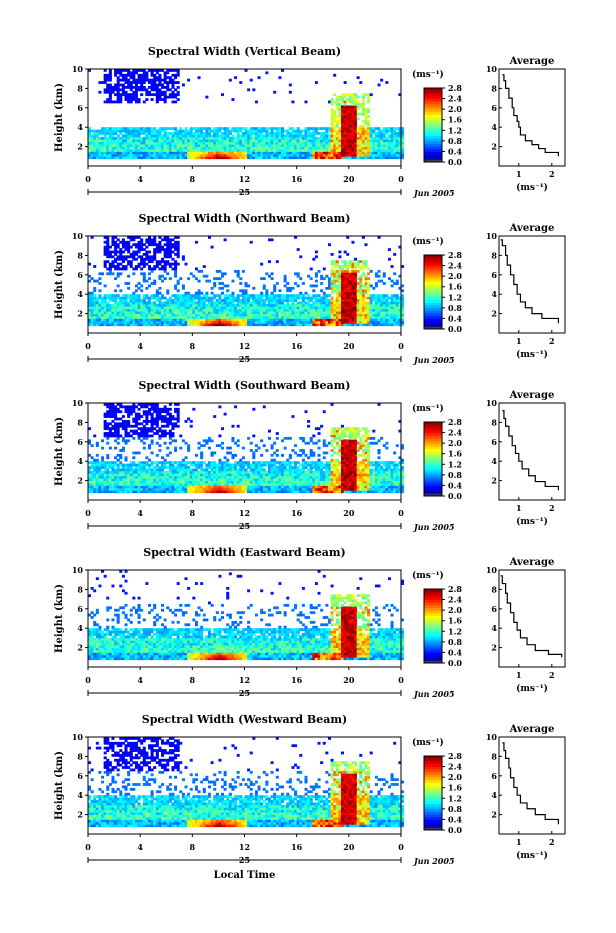 The height and width of the screenshot is (933, 616). What do you see at coordinates (455, 308) in the screenshot?
I see `colorbar-tick-label: 0.8` at bounding box center [455, 308].